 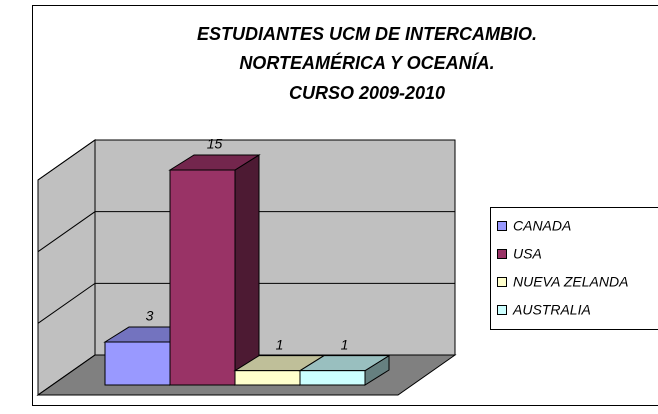 I want to click on chart-title: ESTUDIANTES UCM DE INTERCAMBIO., so click(x=367, y=34).